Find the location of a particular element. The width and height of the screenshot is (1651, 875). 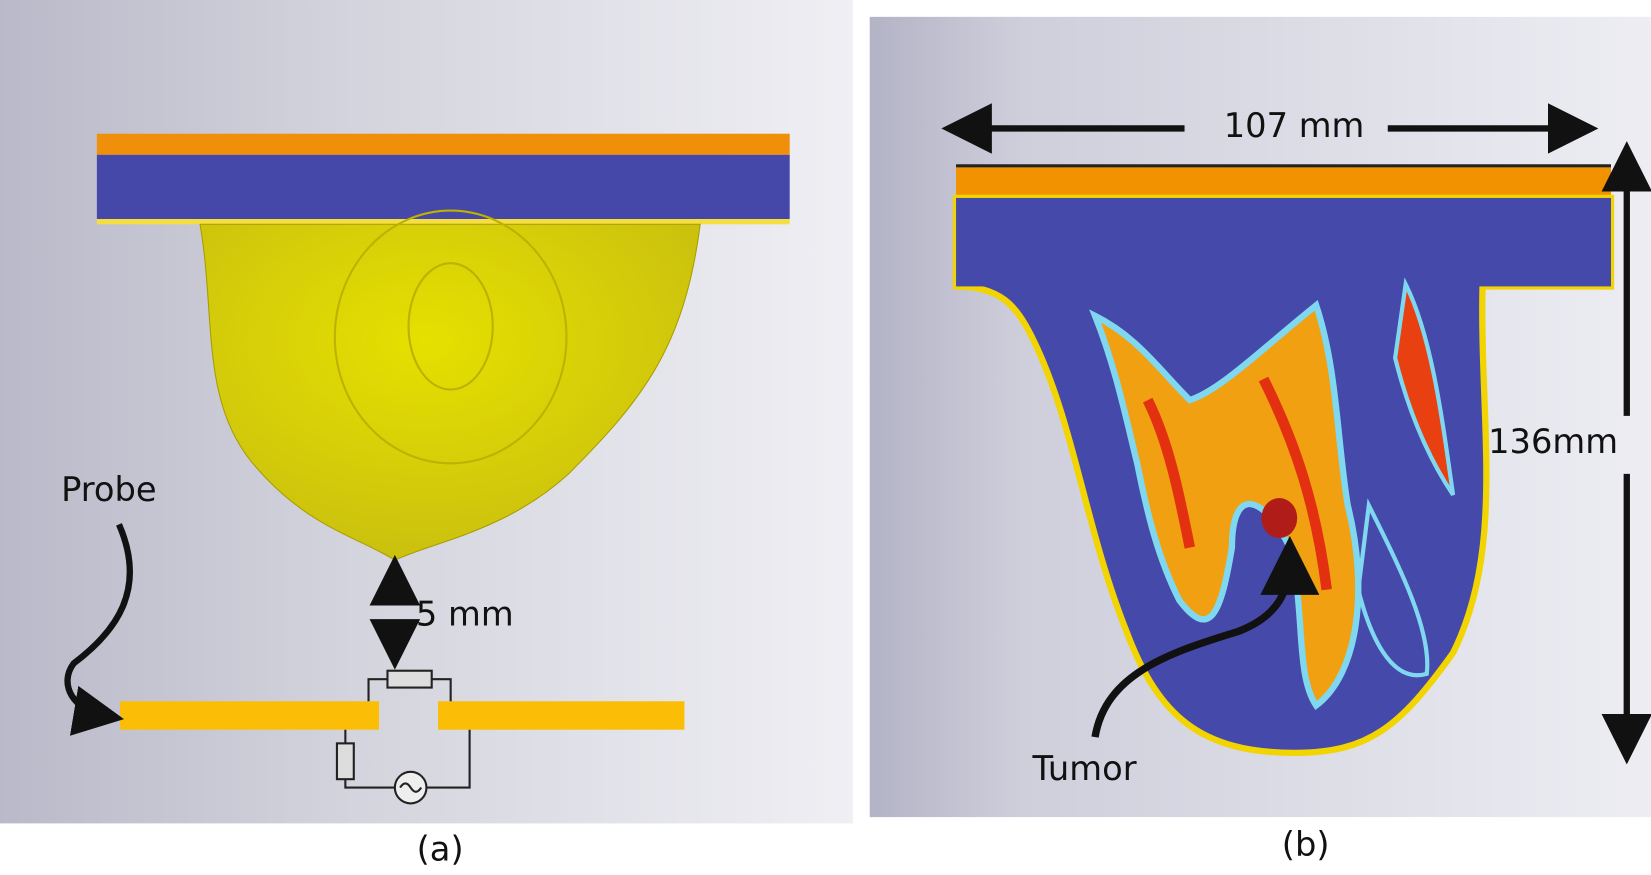

tumor is located at coordinates (1279, 518).